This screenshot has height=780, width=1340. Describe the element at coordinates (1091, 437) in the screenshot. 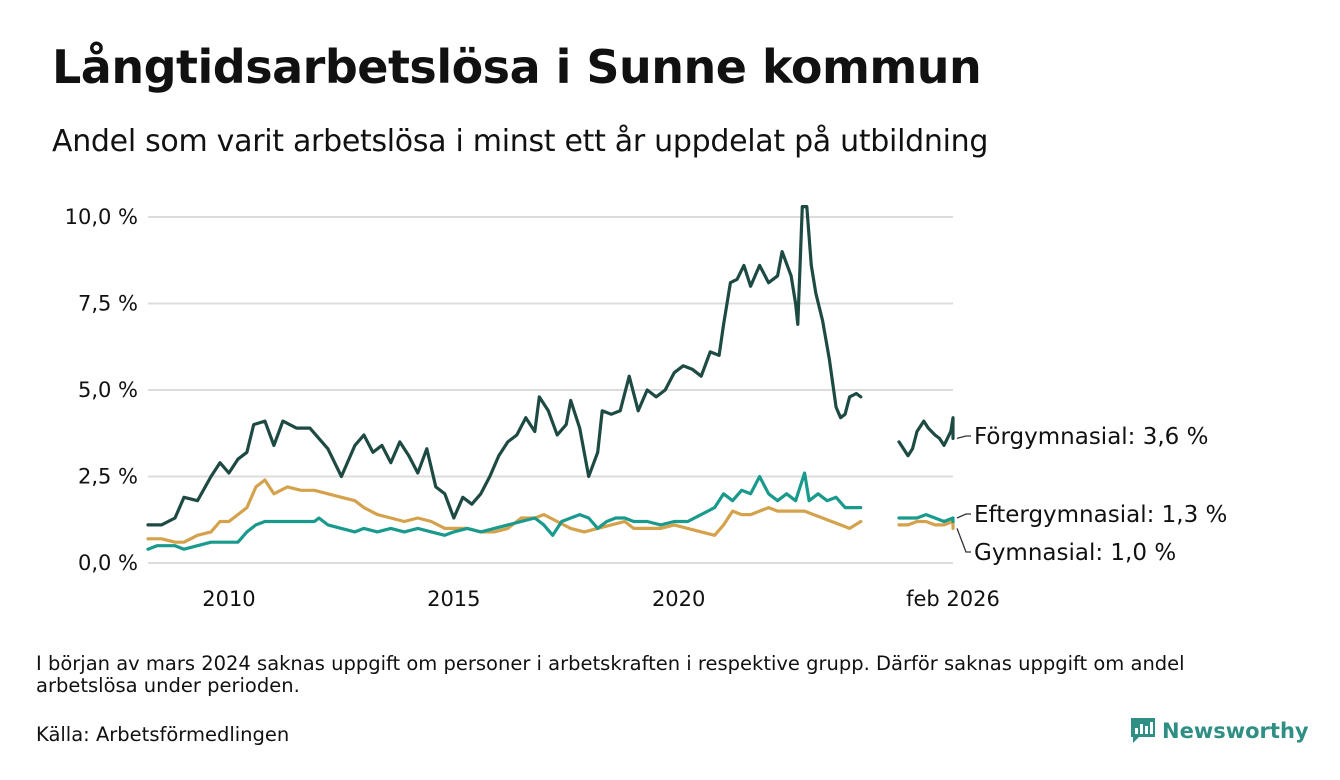

I see `end-label-förgymnasial: Förgymnasial: 3,6 %` at that location.